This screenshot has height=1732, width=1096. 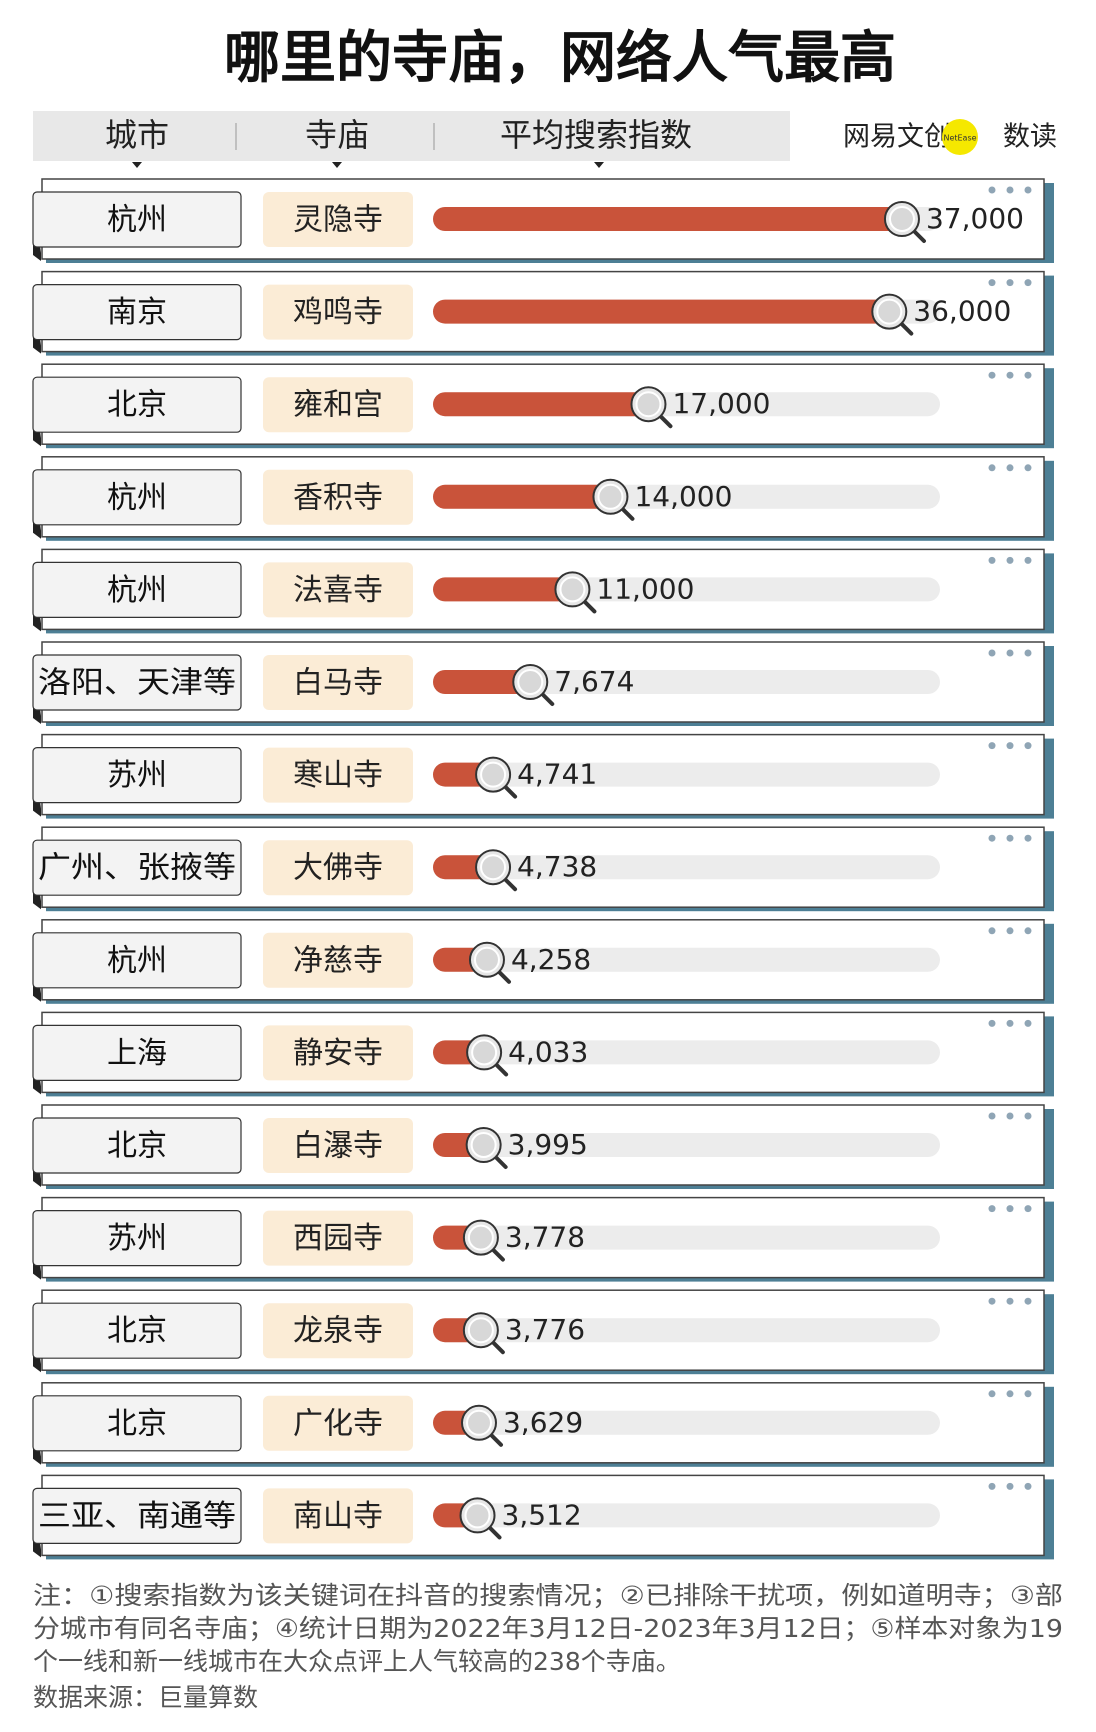 What do you see at coordinates (411, 136) in the screenshot?
I see `header-bar` at bounding box center [411, 136].